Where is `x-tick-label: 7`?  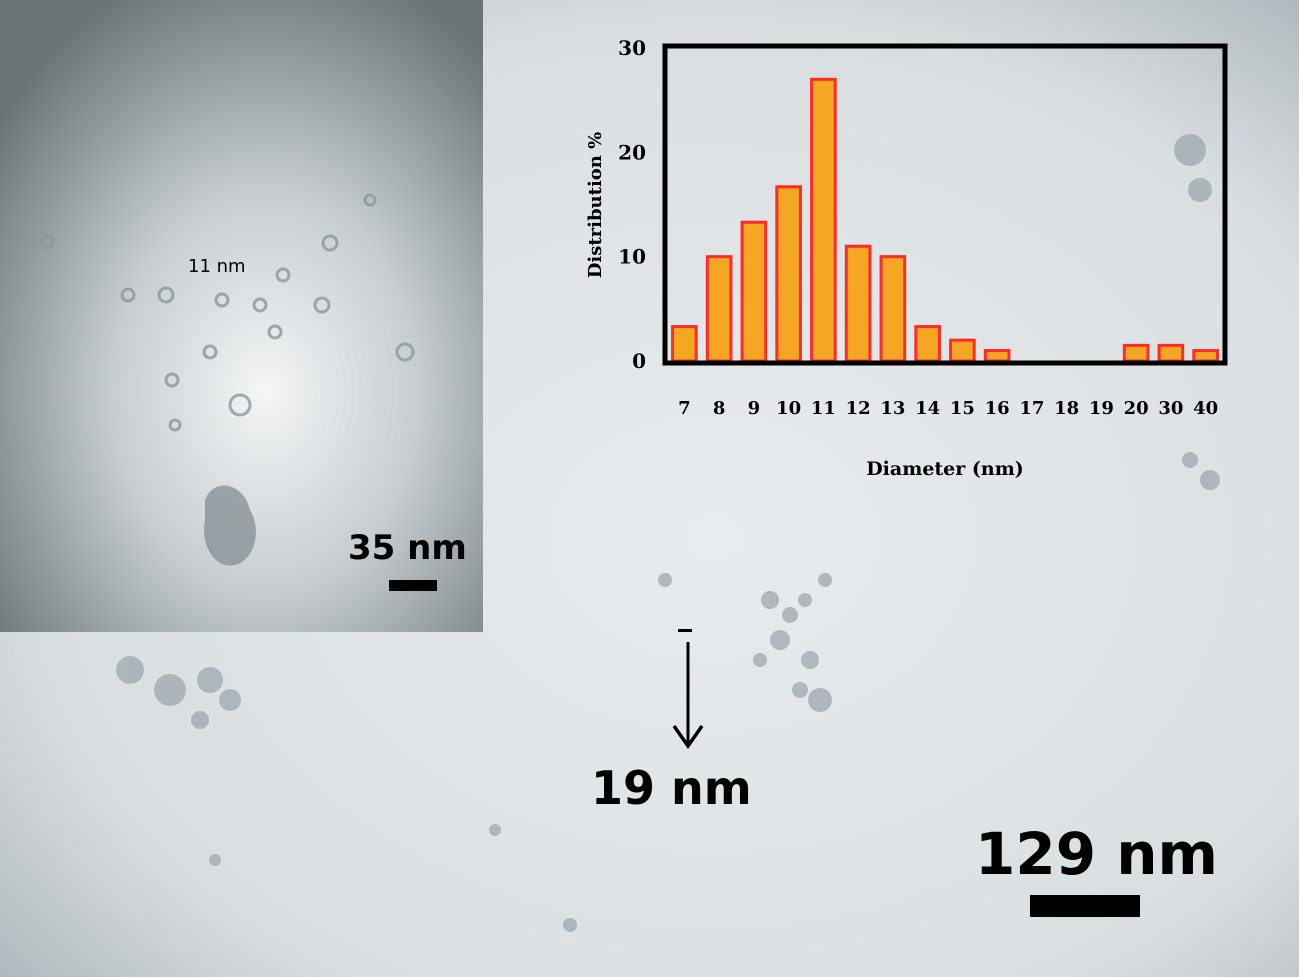
x-tick-label: 7 is located at coordinates (684, 408).